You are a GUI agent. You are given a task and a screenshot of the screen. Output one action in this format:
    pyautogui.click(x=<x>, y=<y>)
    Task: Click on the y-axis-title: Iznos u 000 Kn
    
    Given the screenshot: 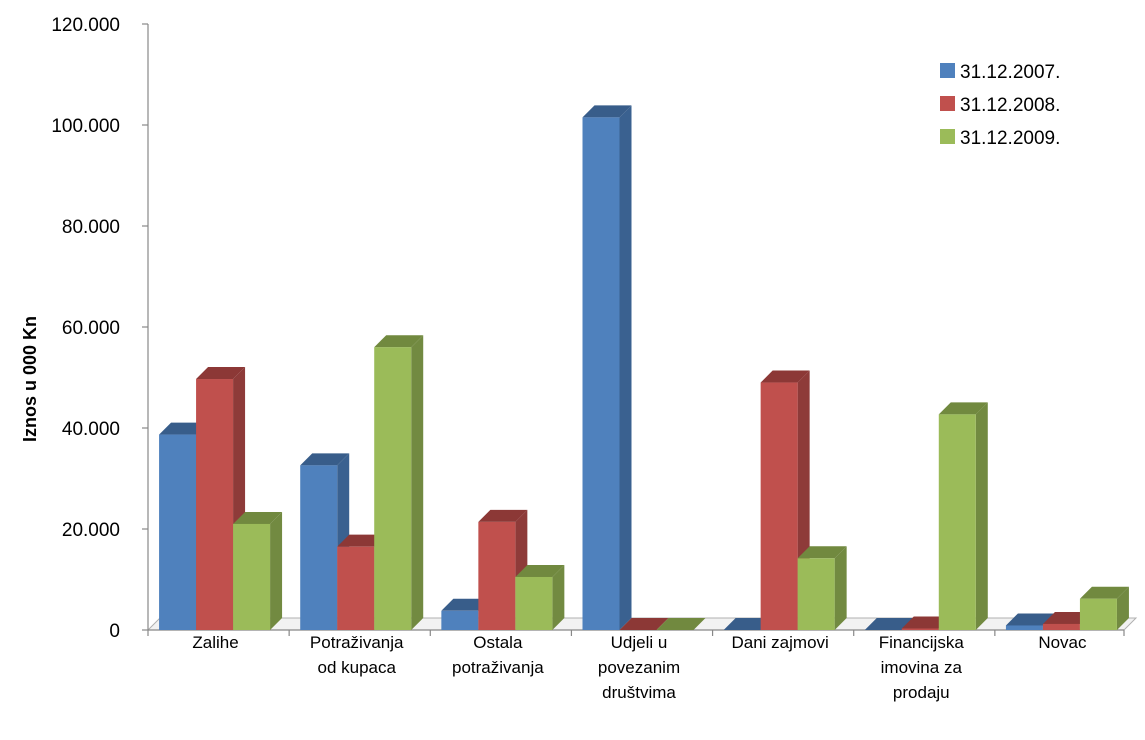 What is the action you would take?
    pyautogui.click(x=30, y=379)
    